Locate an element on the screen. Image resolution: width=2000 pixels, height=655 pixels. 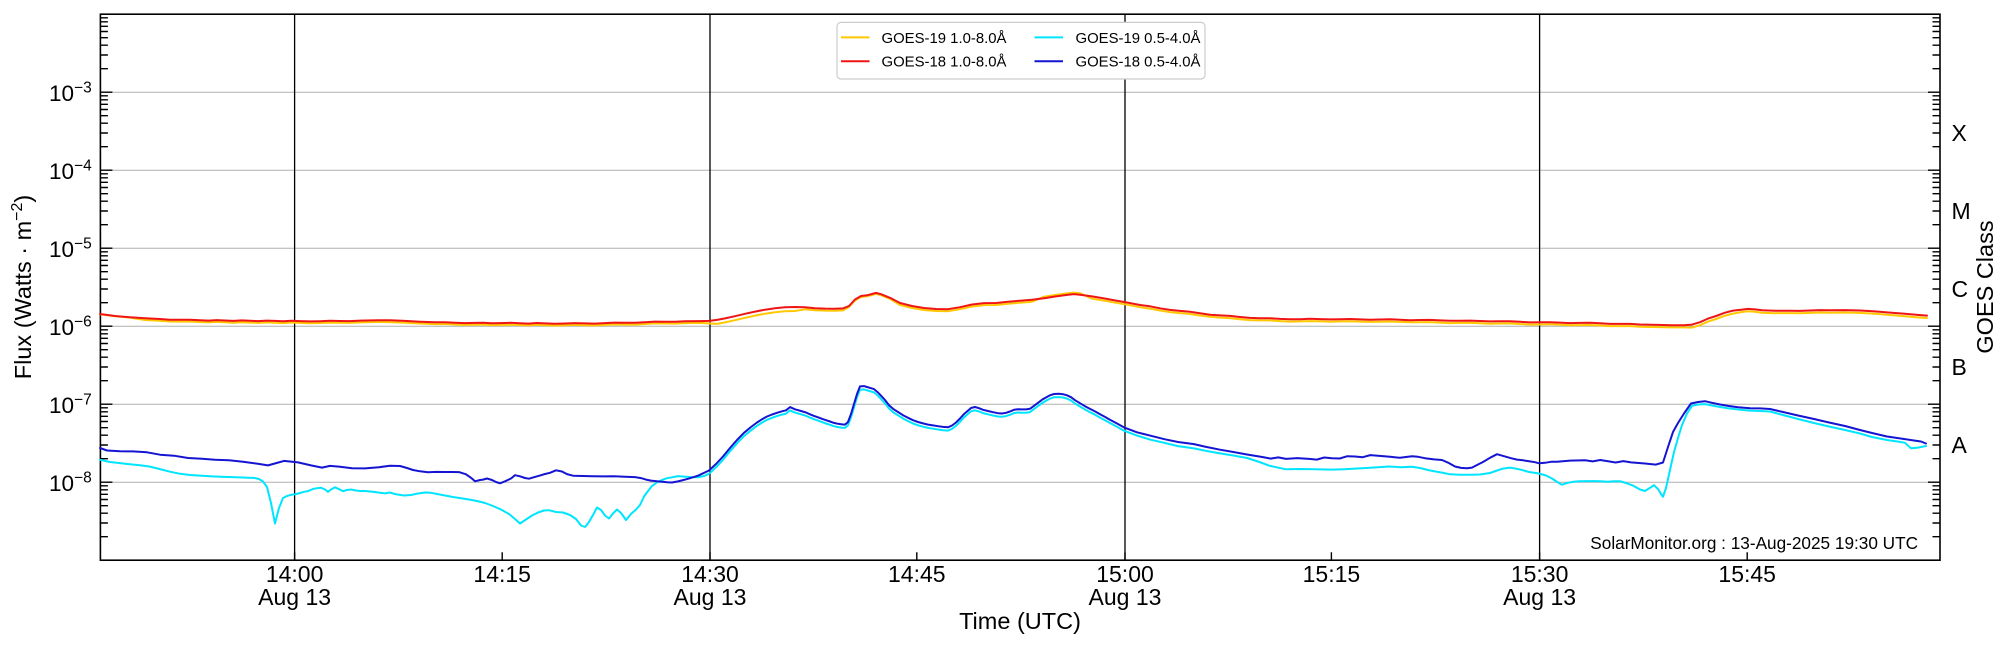
svg-text: 14:00 is located at coordinates (295, 574).